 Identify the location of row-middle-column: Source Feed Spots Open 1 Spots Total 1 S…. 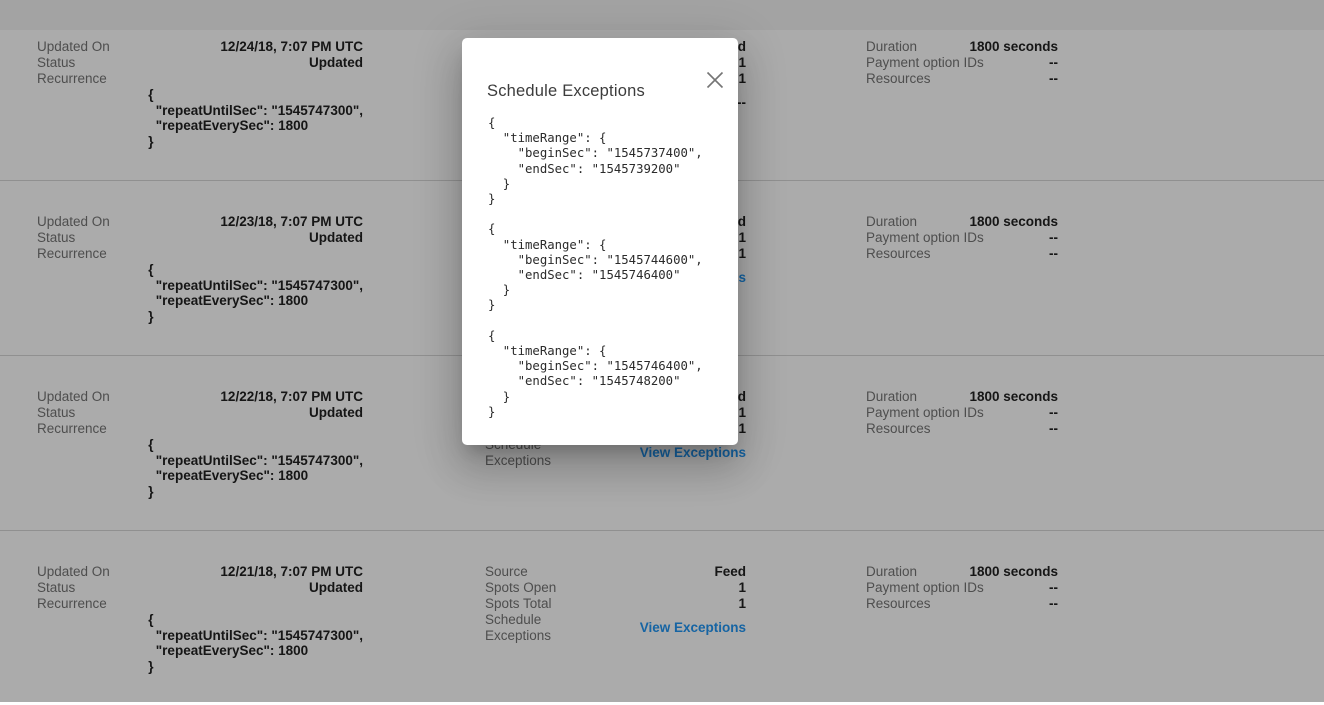
(615, 604).